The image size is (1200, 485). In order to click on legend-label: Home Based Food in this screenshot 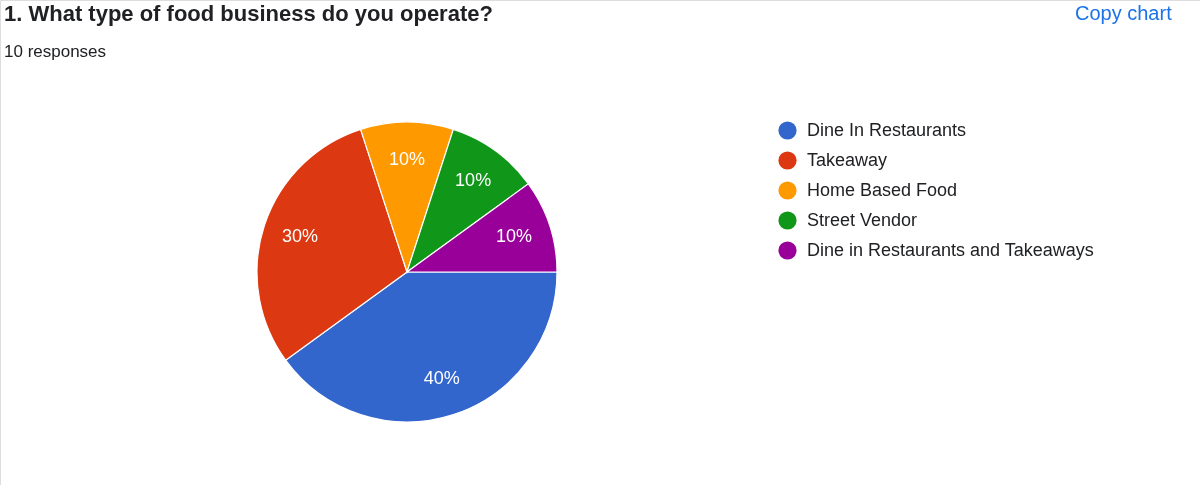, I will do `click(882, 189)`.